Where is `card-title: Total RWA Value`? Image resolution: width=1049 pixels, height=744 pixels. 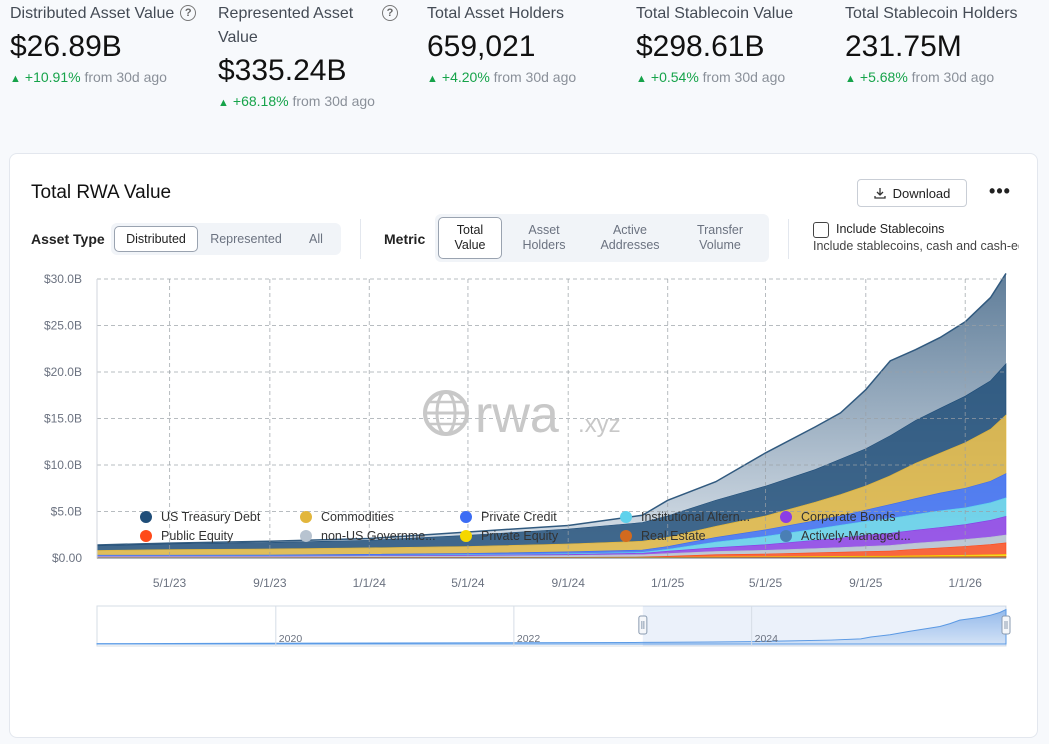
card-title: Total RWA Value is located at coordinates (101, 192).